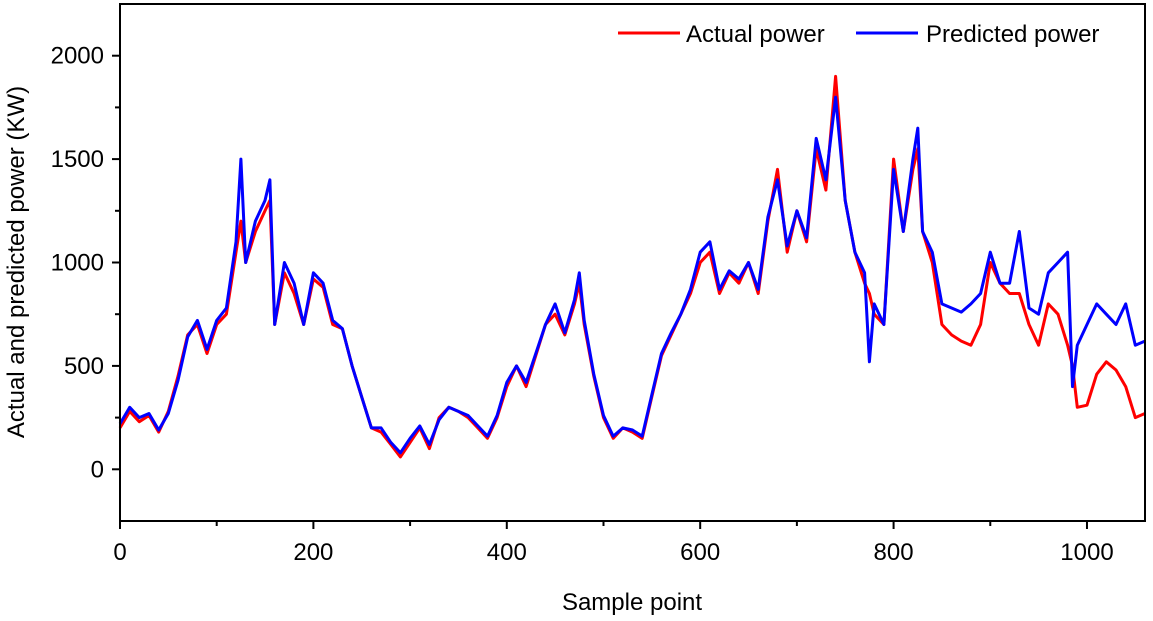  What do you see at coordinates (119, 552) in the screenshot?
I see `x-tick-label: 0` at bounding box center [119, 552].